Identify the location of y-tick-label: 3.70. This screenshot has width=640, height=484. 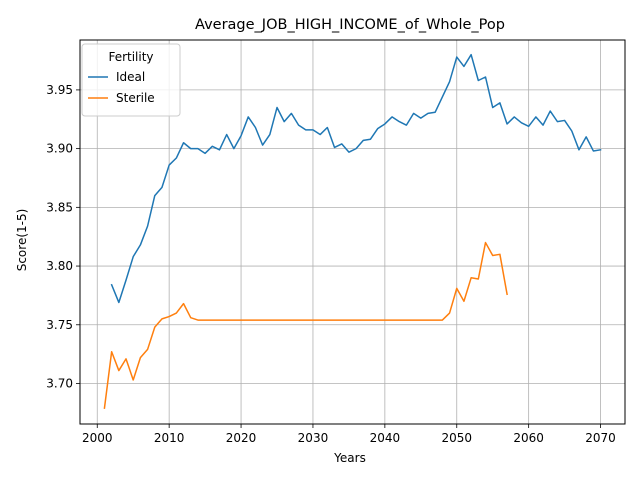
(59, 383).